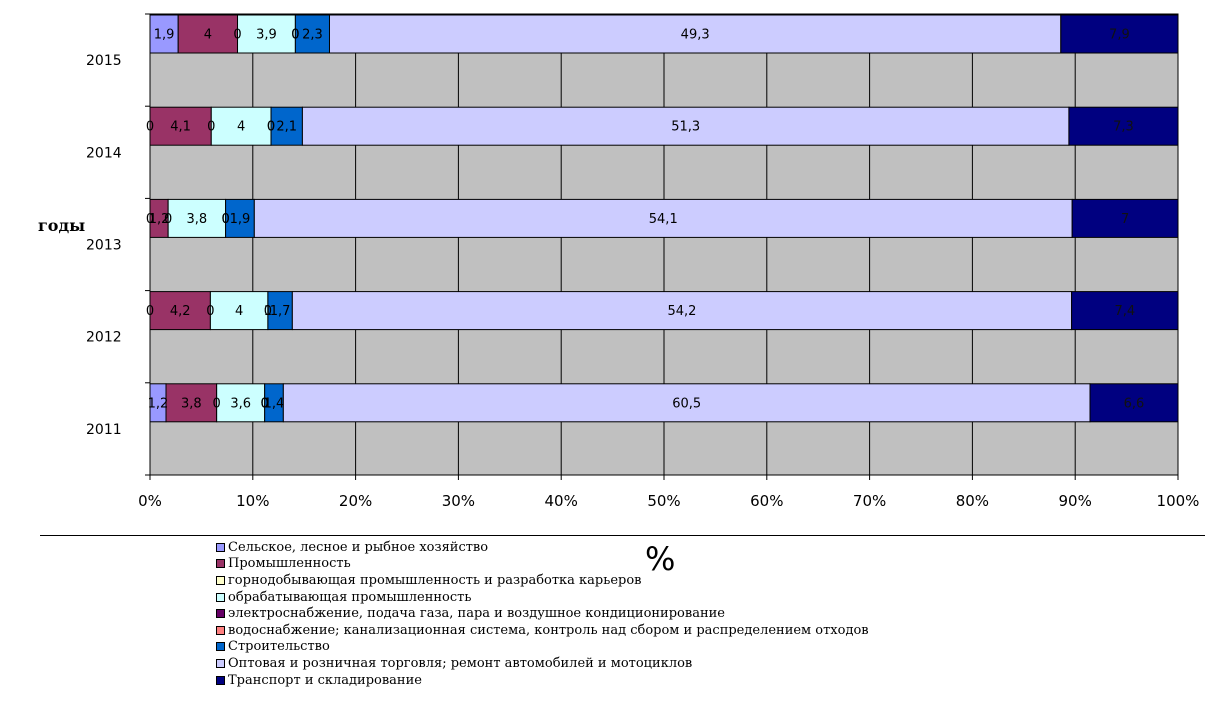 This screenshot has width=1207, height=715. What do you see at coordinates (1075, 501) in the screenshot?
I see `x-tick-label: 90%` at bounding box center [1075, 501].